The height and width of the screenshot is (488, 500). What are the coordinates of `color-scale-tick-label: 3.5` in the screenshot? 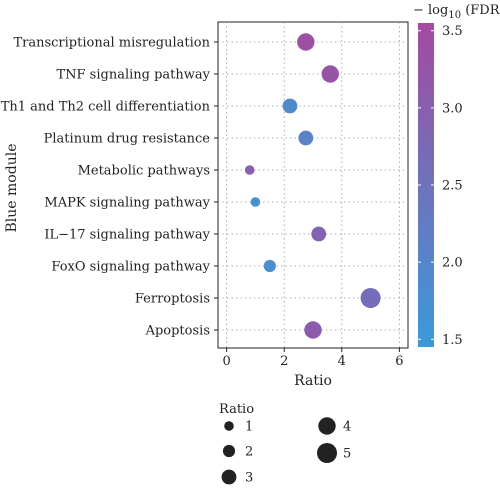 It's located at (452, 31).